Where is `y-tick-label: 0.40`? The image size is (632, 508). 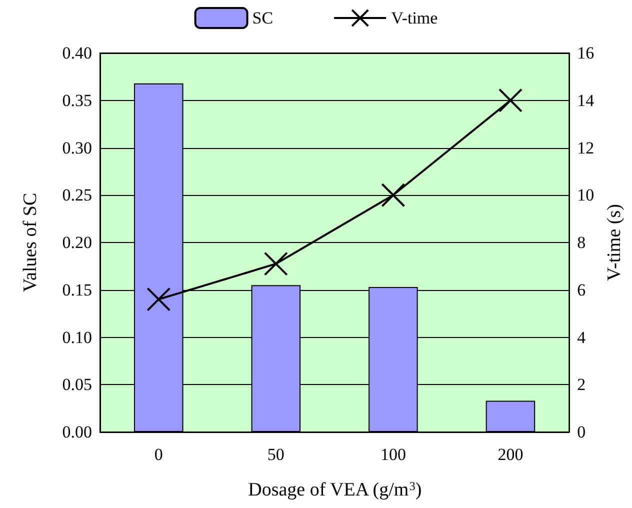
y-tick-label: 0.40 is located at coordinates (77, 53).